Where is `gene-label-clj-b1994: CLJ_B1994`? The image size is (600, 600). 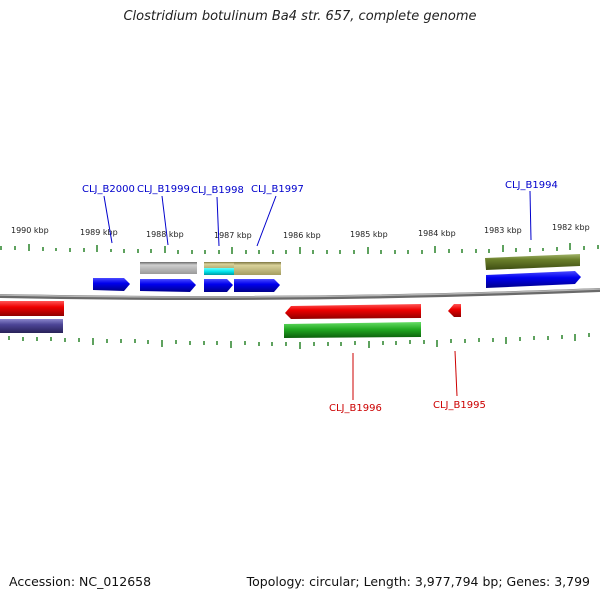
gene-label-clj-b1994: CLJ_B1994 is located at coordinates (531, 185).